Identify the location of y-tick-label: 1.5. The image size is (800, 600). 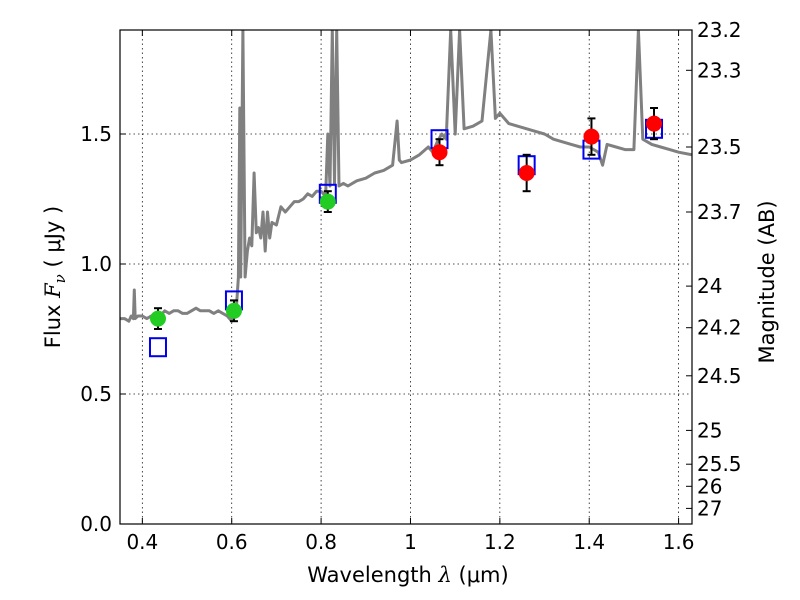
(96, 134).